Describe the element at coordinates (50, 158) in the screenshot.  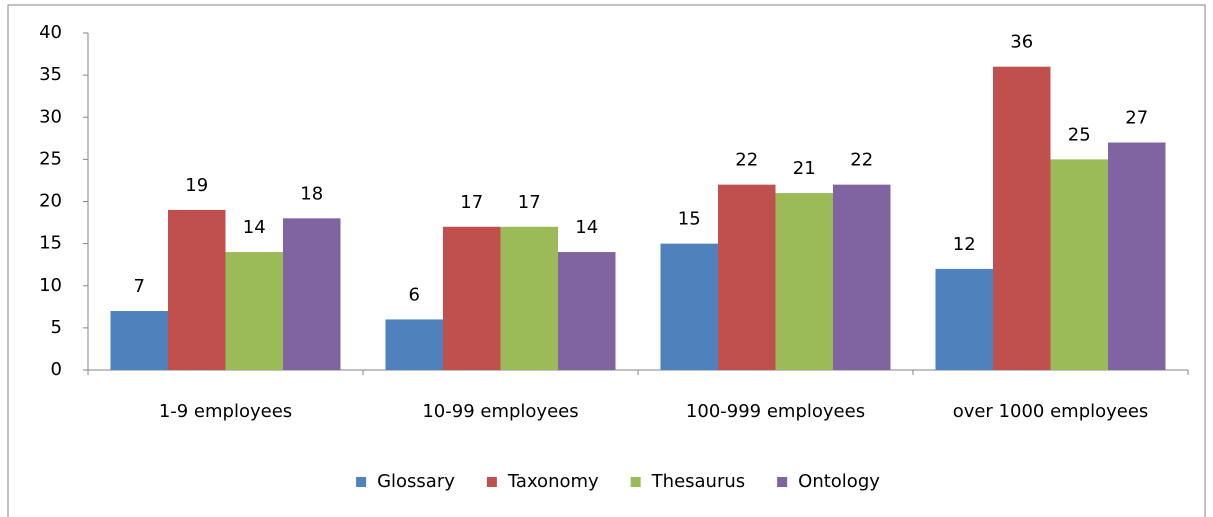
I see `y-tick-label: 25` at that location.